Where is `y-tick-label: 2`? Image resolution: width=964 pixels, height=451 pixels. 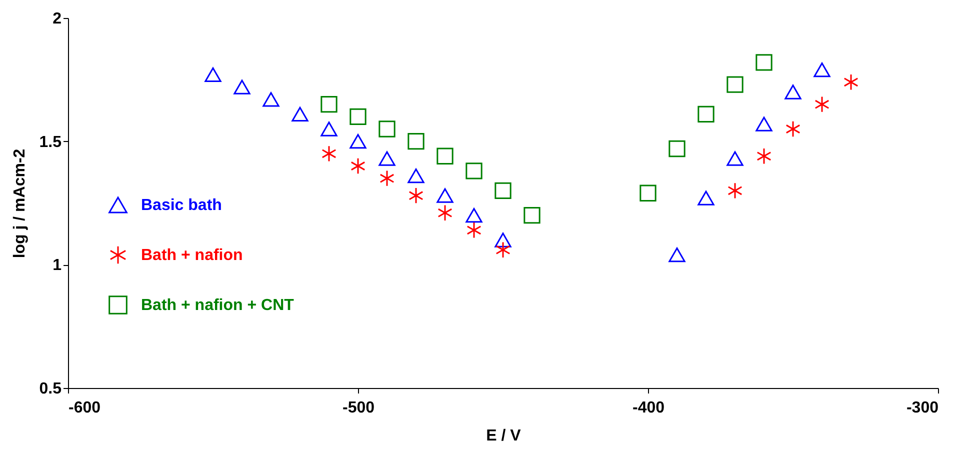 y-tick-label: 2 is located at coordinates (57, 19).